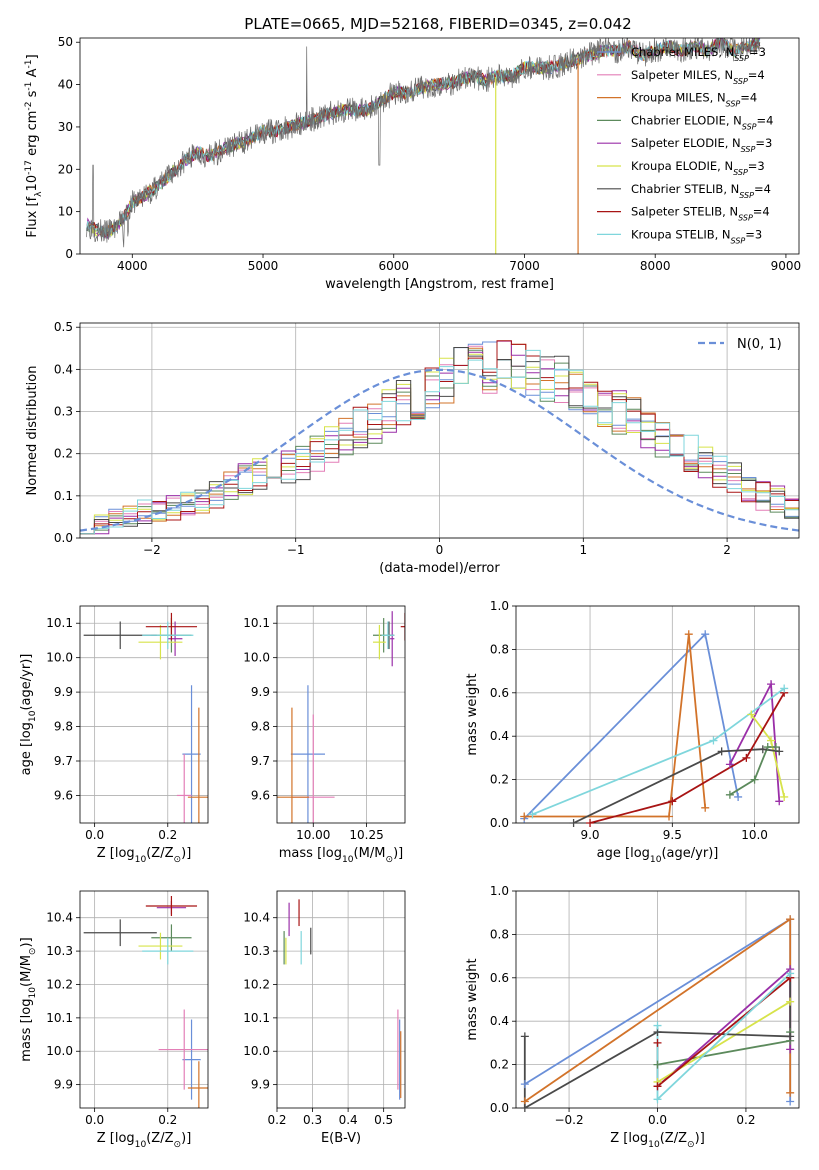 This screenshot has height=1170, width=819. I want to click on y-tick-label: 9.6, so click(260, 795).